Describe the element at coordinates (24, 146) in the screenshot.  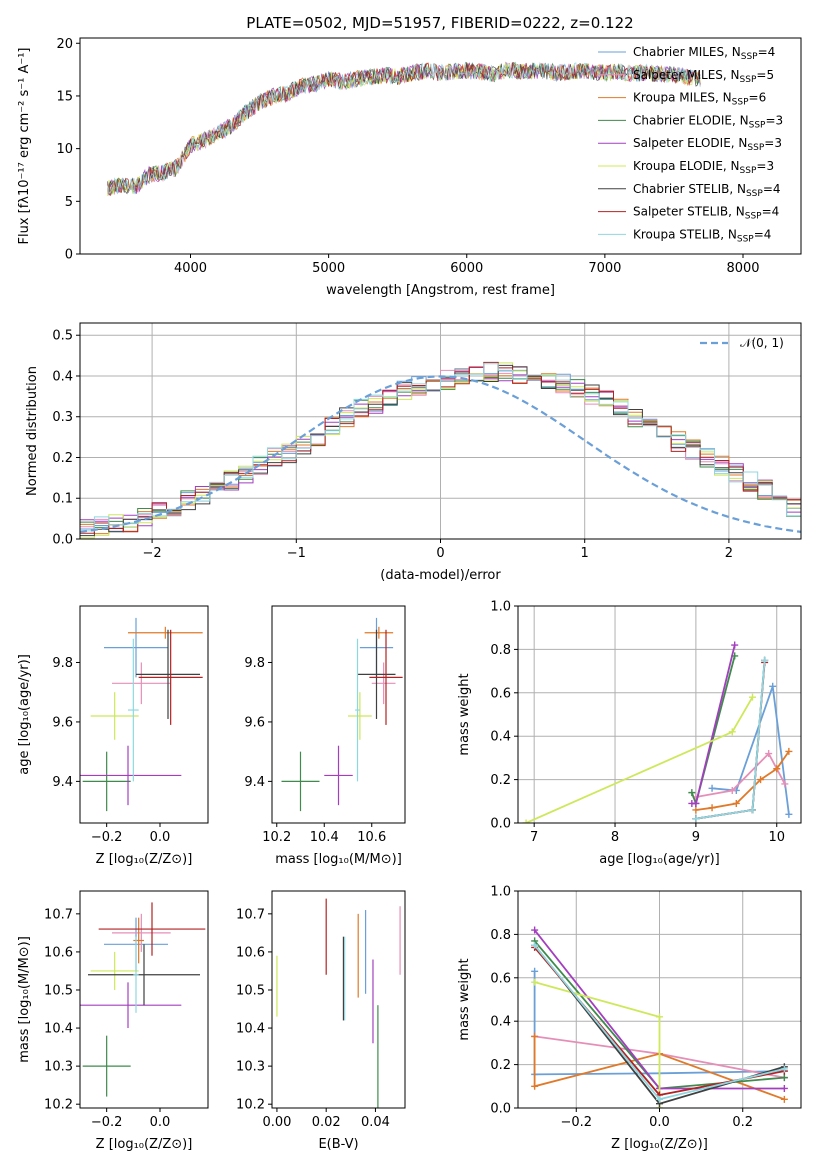
I see `y-axis-label: Flux [fλ10⁻¹⁷ erg cm⁻² s⁻¹ A⁻¹]` at that location.